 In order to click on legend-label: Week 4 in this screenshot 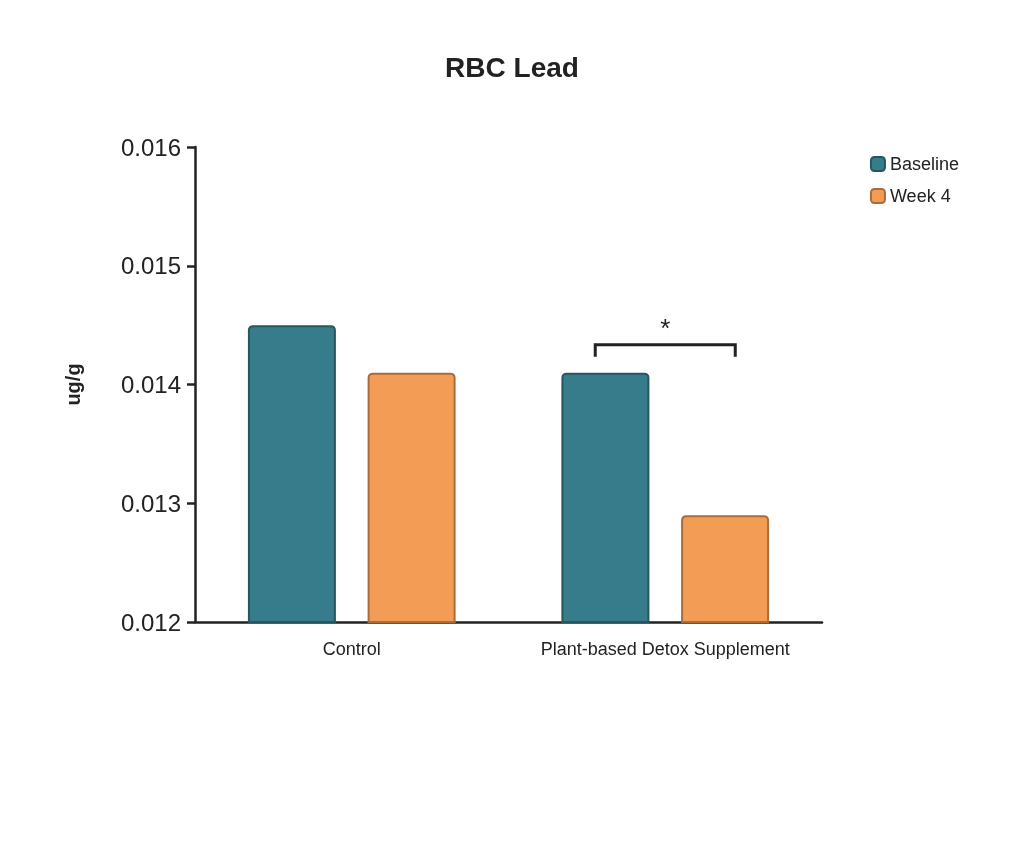, I will do `click(920, 196)`.